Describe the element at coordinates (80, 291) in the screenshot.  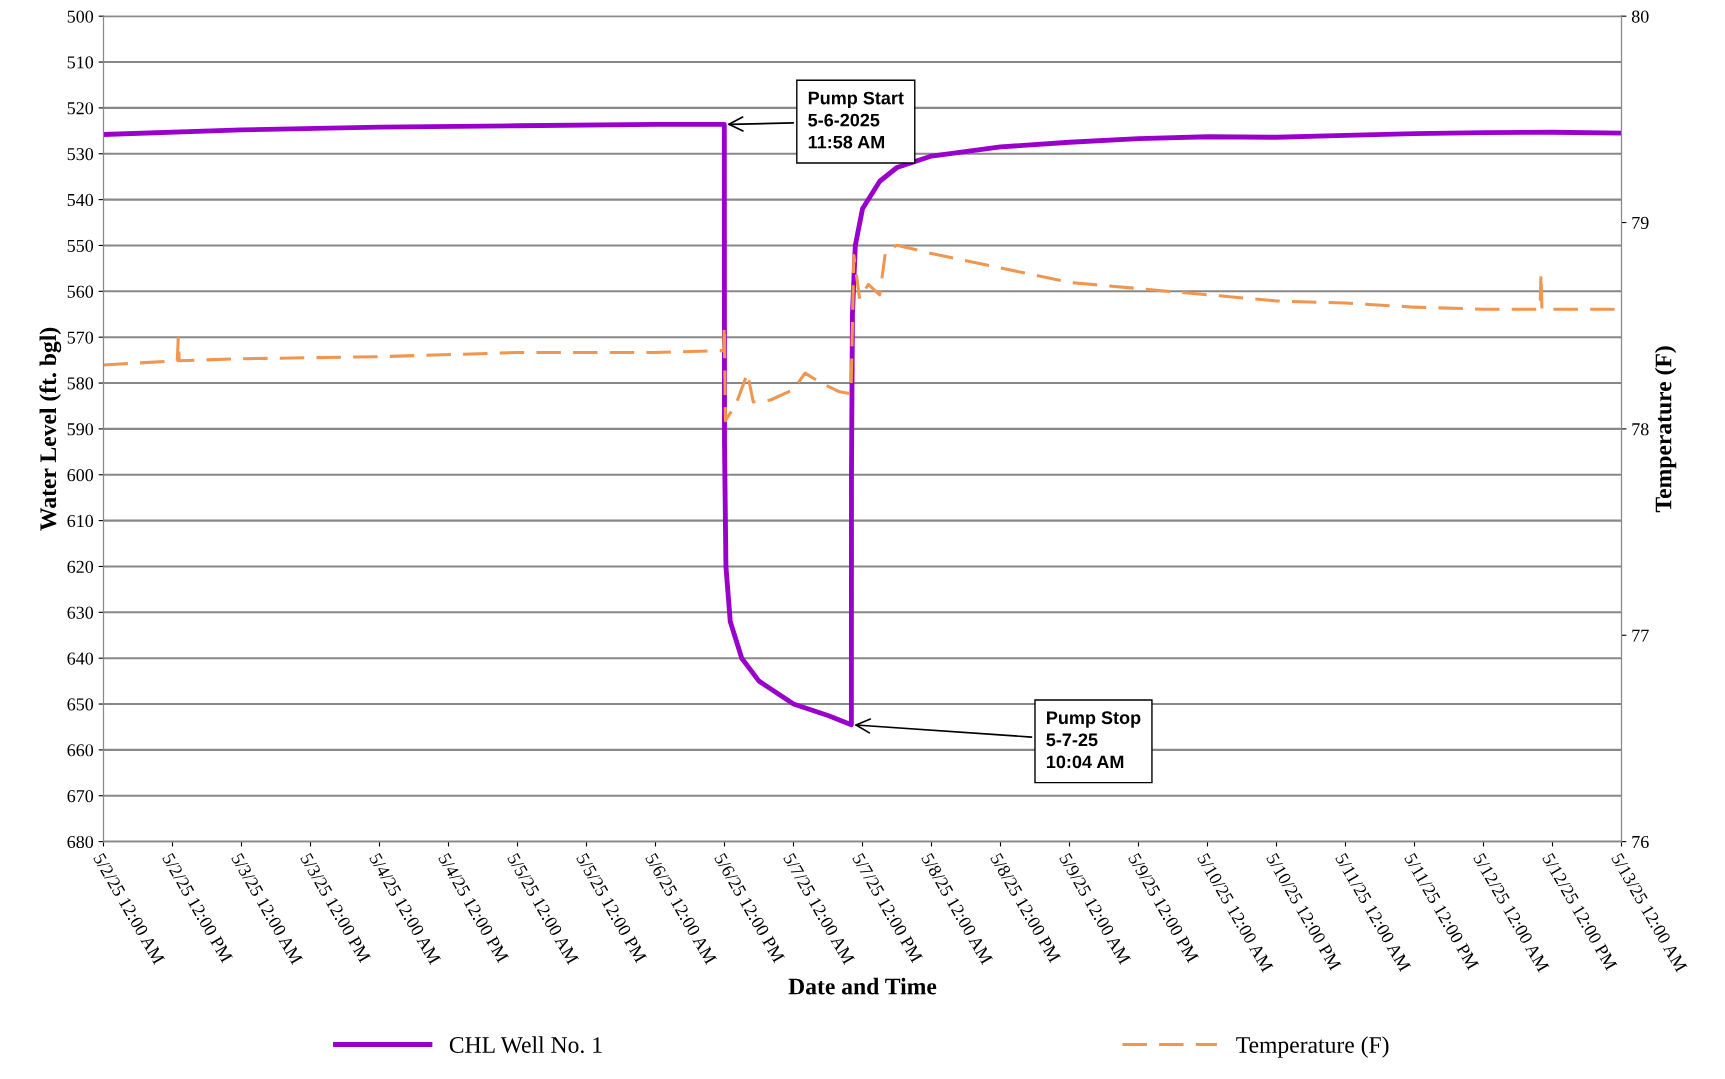
I see `y-tick-label: 560` at that location.